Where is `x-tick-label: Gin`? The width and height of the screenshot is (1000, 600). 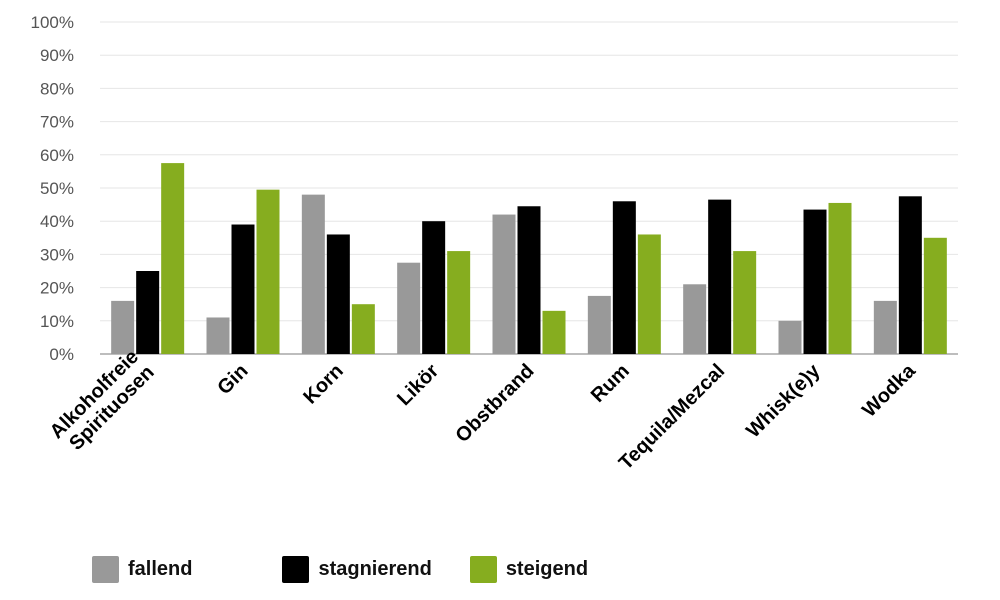 x-tick-label: Gin is located at coordinates (232, 379).